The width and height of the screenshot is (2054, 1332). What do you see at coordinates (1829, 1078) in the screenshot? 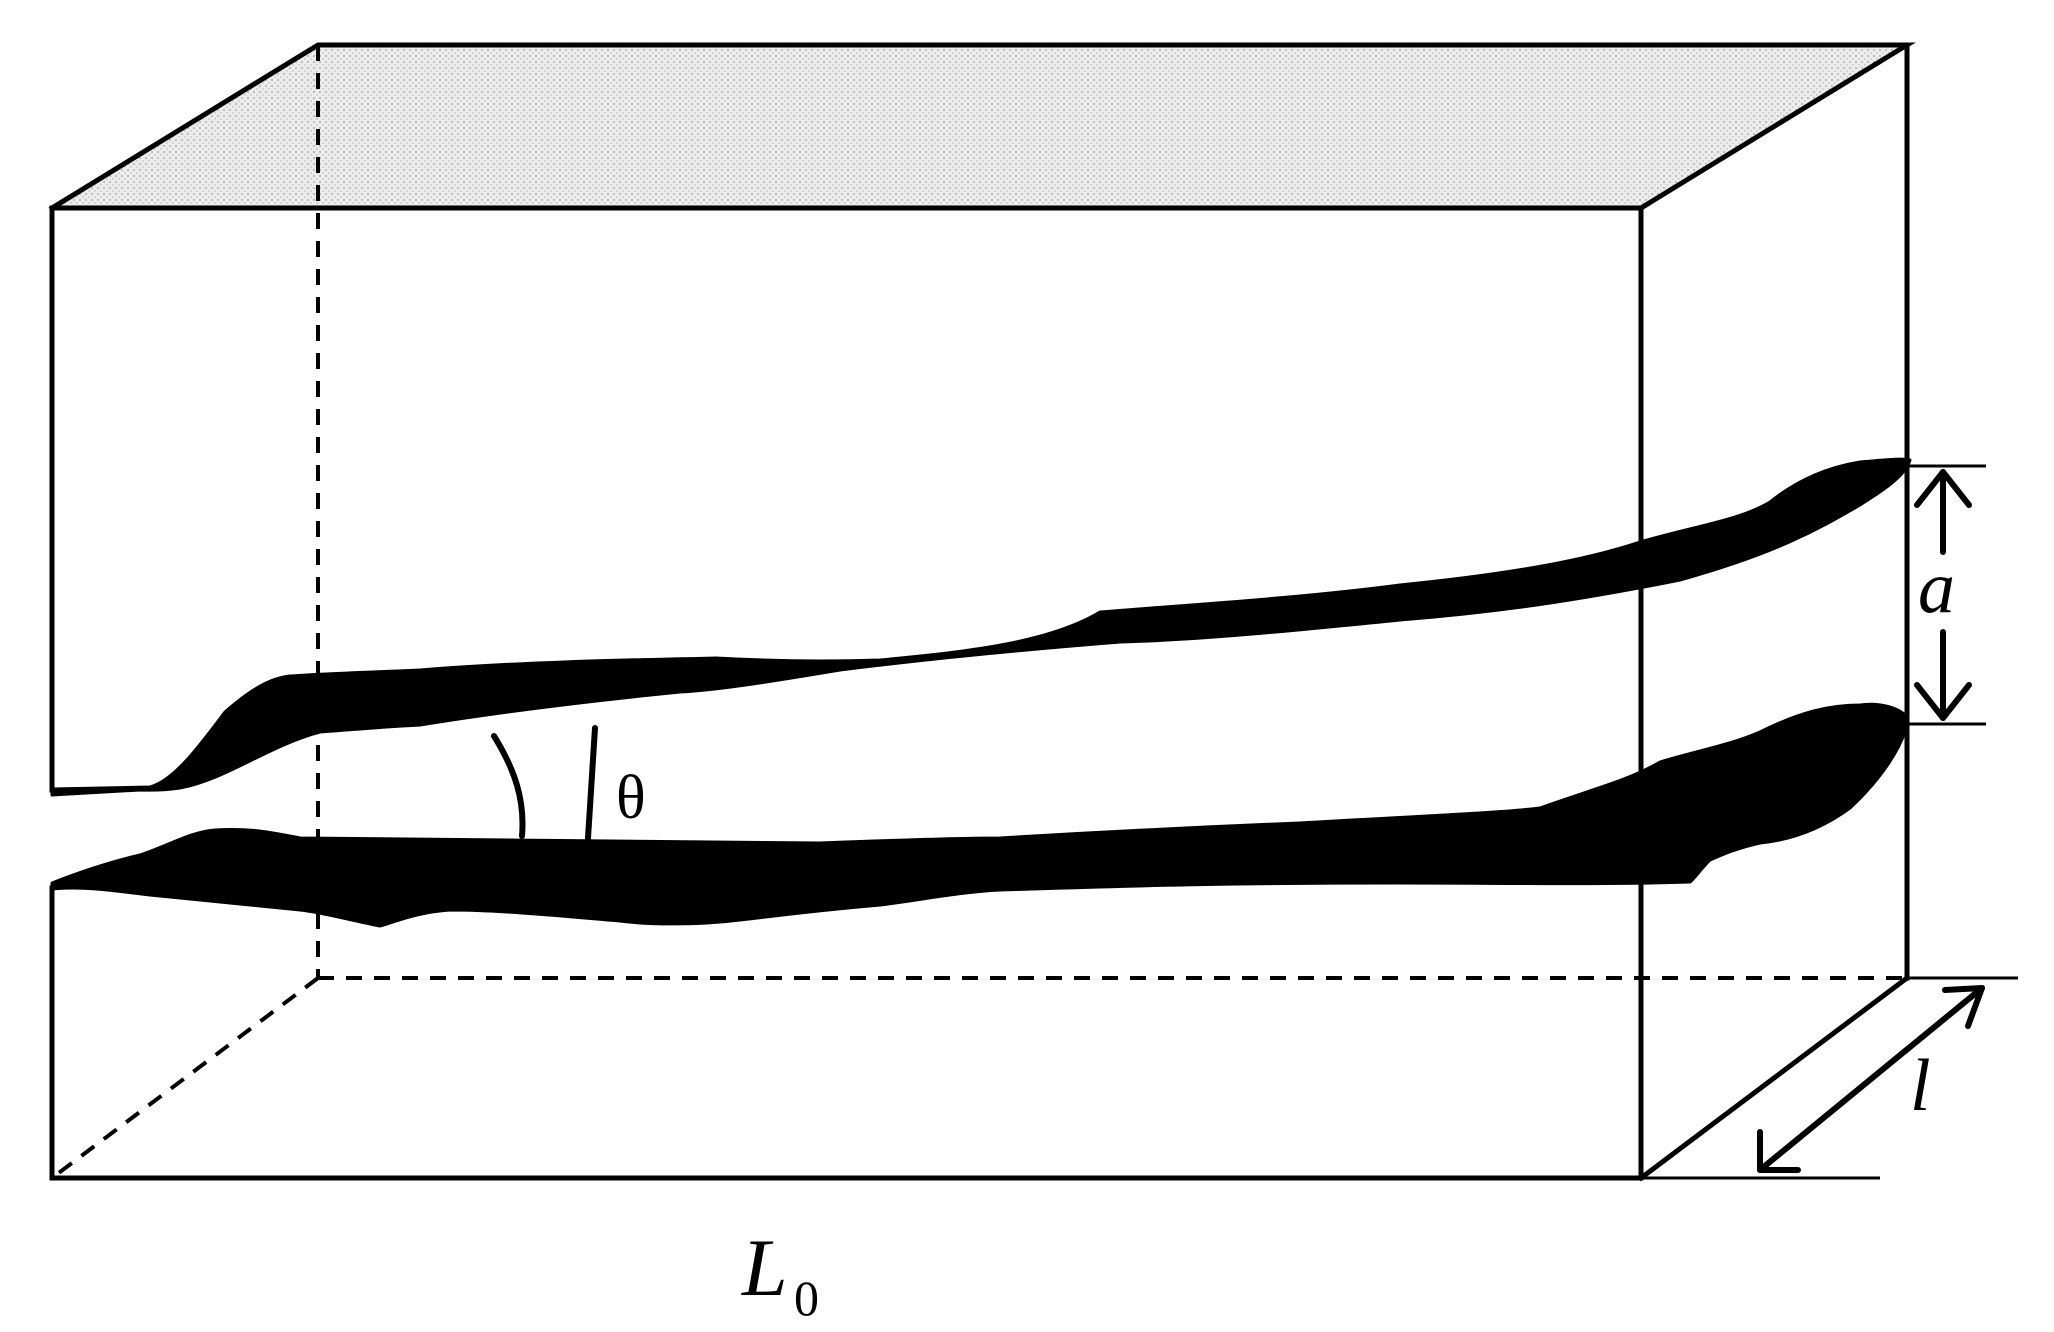
I see `depth-dimension` at bounding box center [1829, 1078].